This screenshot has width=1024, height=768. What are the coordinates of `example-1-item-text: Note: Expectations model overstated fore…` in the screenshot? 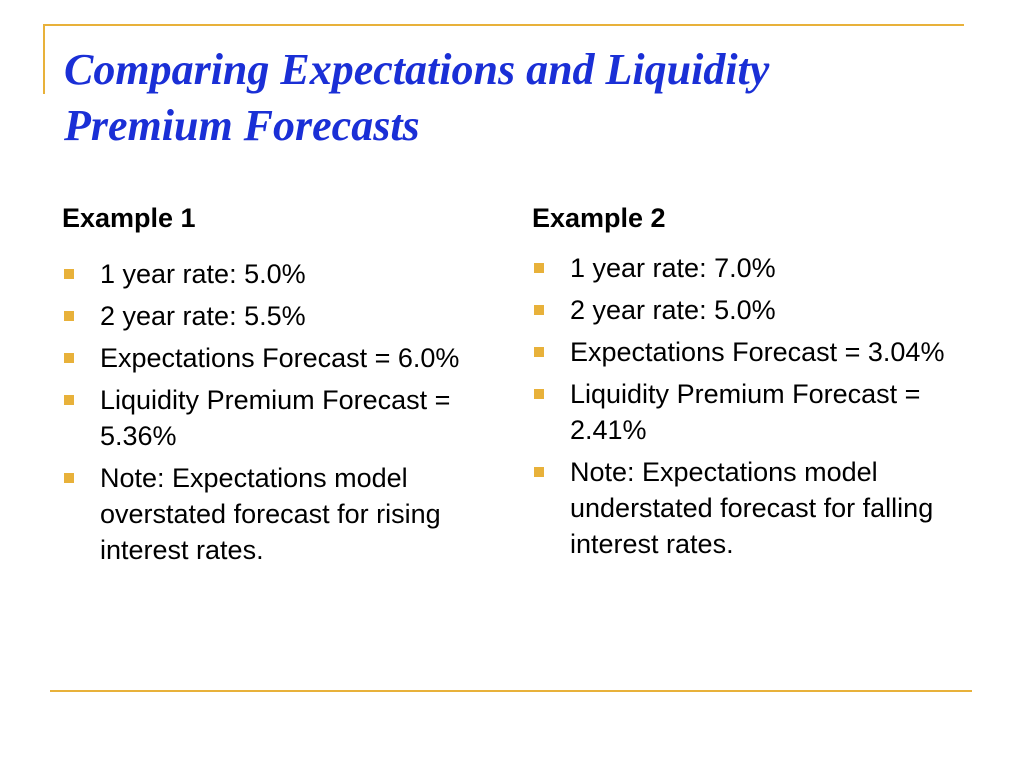 It's located at (270, 514).